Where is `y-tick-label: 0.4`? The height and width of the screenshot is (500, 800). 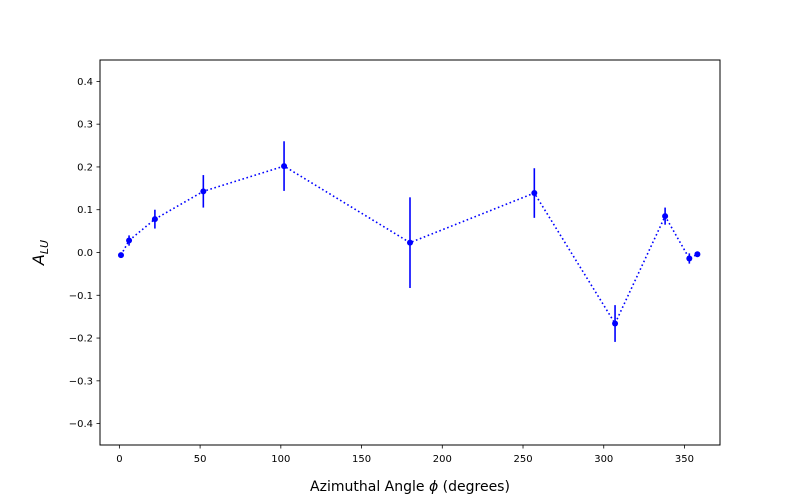 y-tick-label: 0.4 is located at coordinates (85, 82).